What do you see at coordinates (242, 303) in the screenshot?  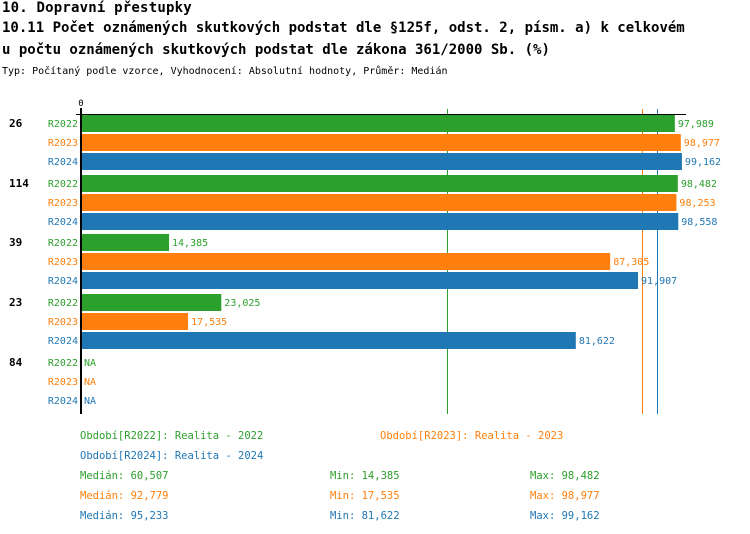 I see `data-label: 23,025` at bounding box center [242, 303].